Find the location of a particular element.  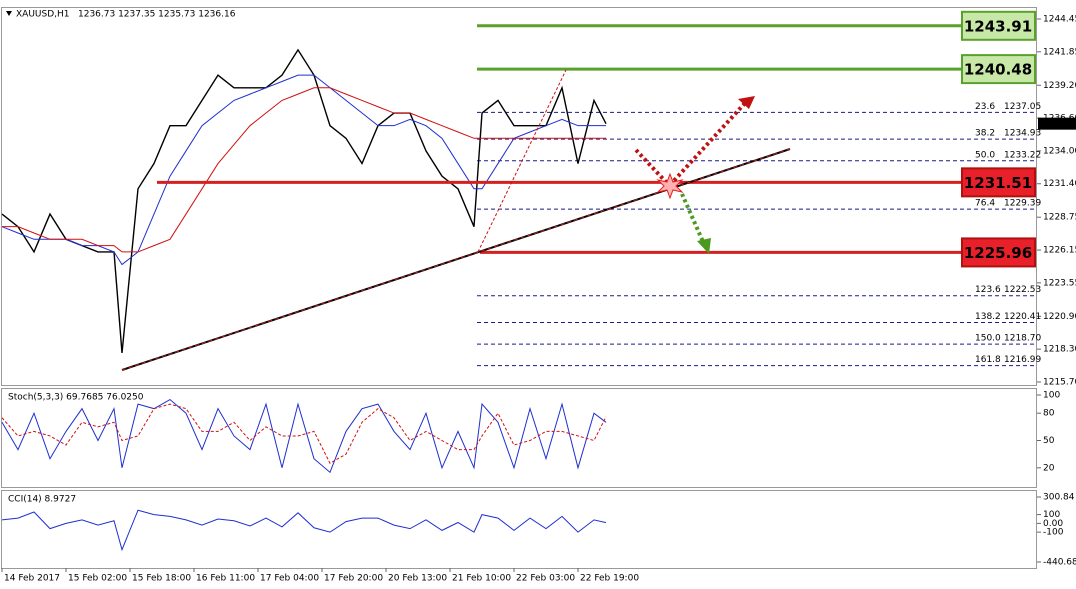

fib-price: 1218.70 is located at coordinates (1022, 339).